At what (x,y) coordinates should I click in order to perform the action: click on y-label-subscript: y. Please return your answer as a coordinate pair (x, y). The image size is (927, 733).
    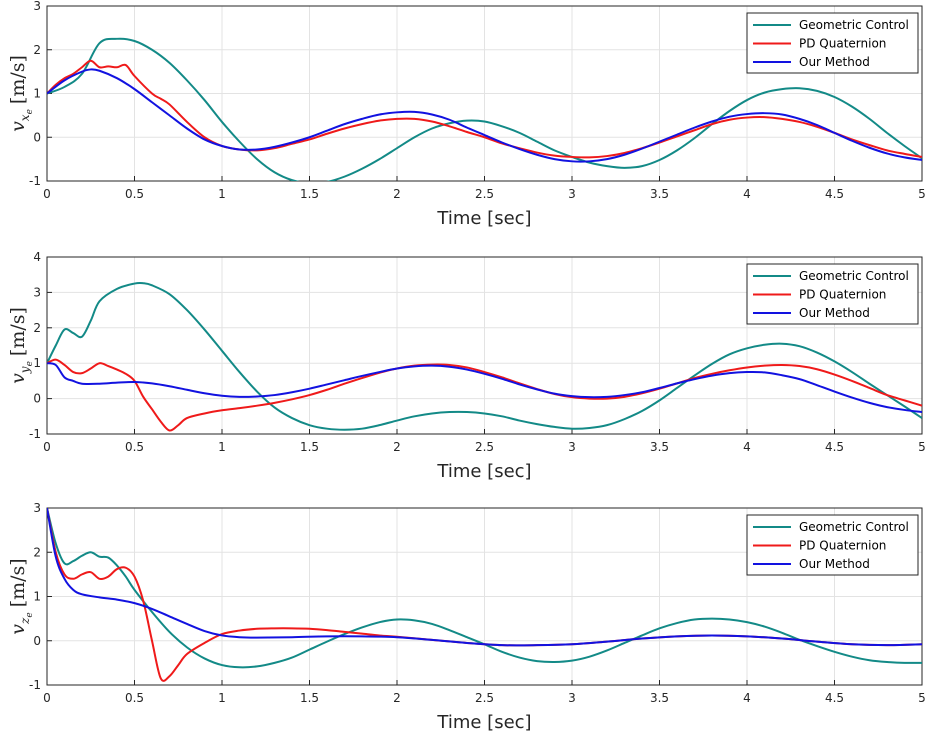
    Looking at the image, I should click on (25, 370).